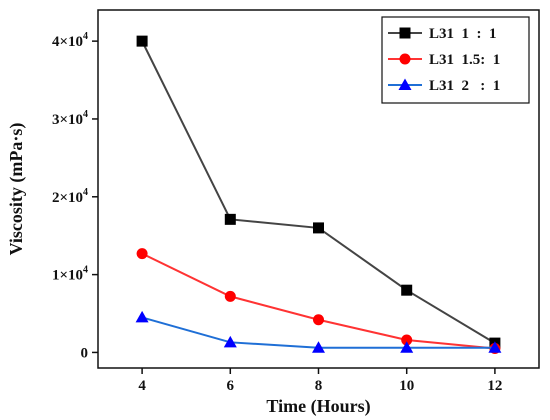  What do you see at coordinates (318, 406) in the screenshot?
I see `x-axis-title: Time (Hours)` at bounding box center [318, 406].